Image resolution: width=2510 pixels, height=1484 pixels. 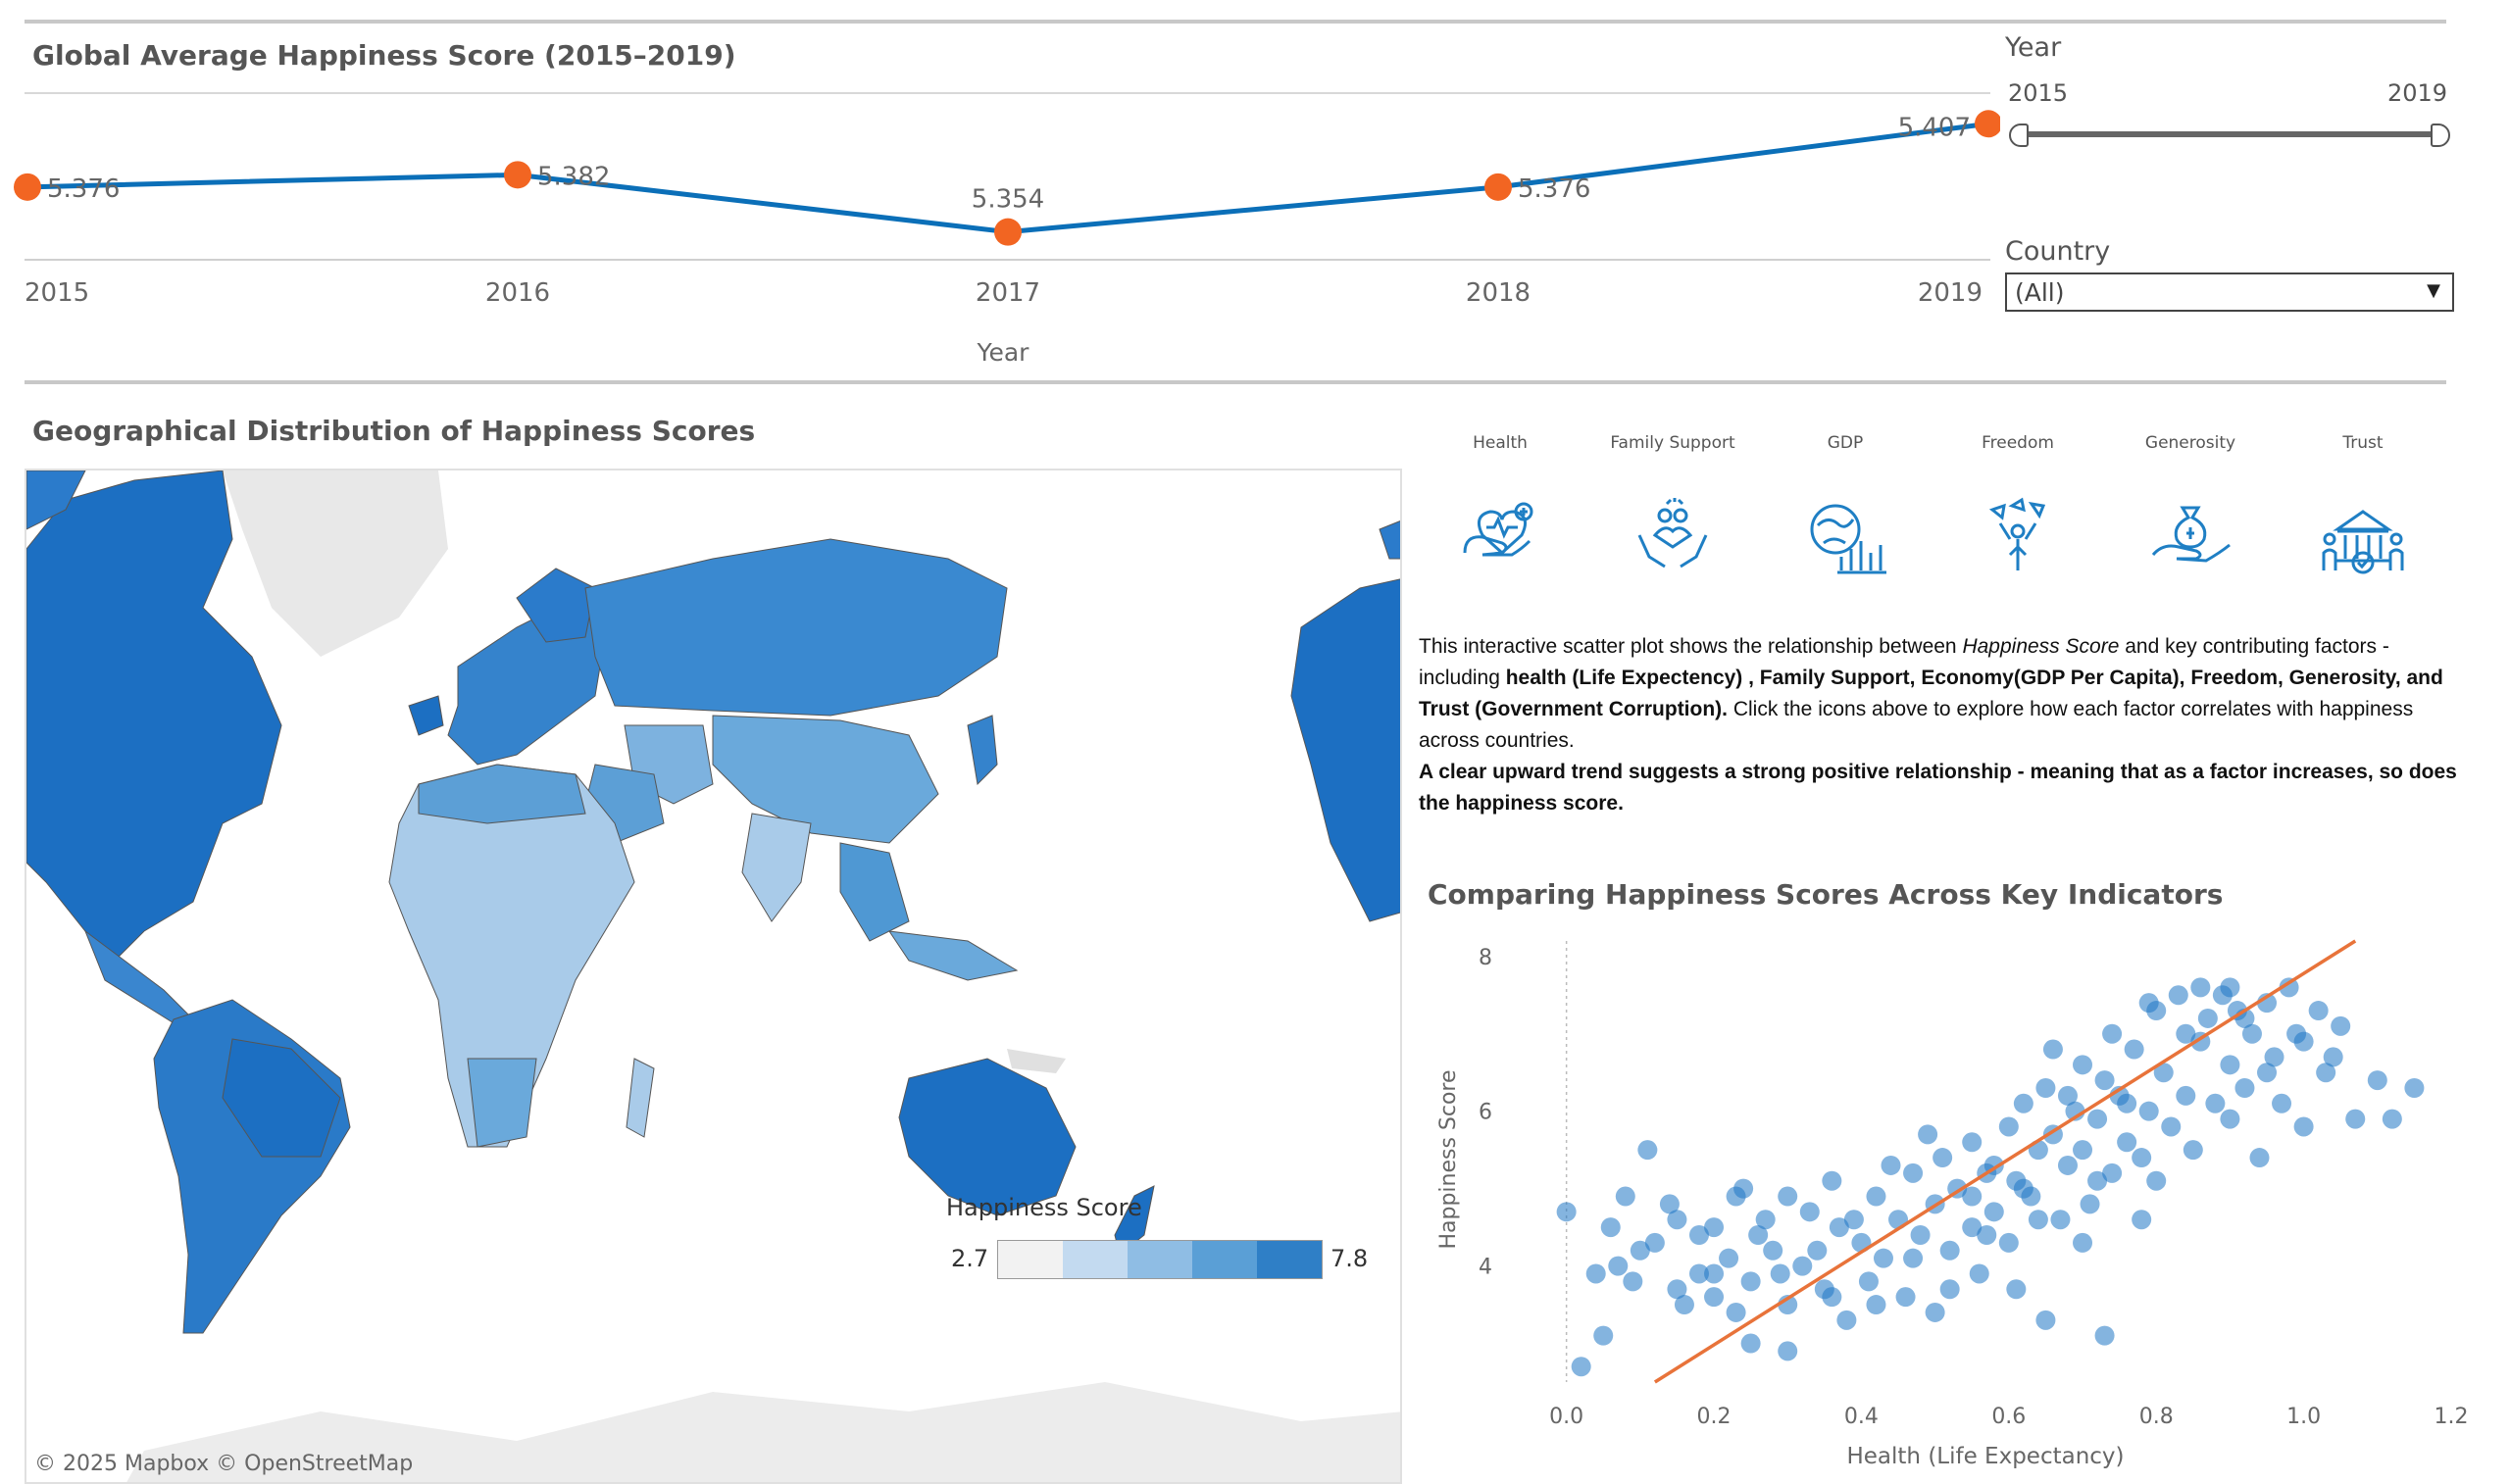 What do you see at coordinates (1845, 443) in the screenshot?
I see `factor-label: GDP` at bounding box center [1845, 443].